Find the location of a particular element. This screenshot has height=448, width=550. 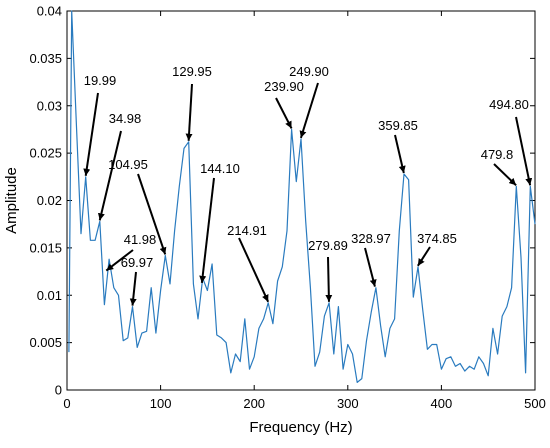

annotation-label: 374.85 is located at coordinates (437, 238).